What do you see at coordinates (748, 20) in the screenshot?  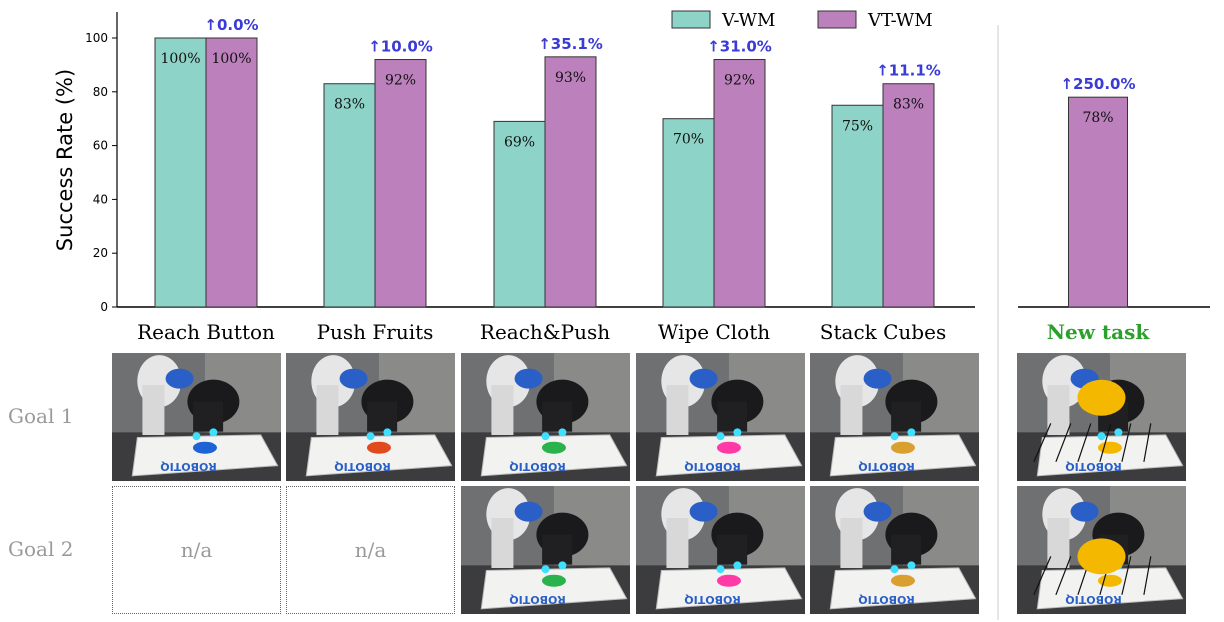 I see `legend-label: V-WM` at bounding box center [748, 20].